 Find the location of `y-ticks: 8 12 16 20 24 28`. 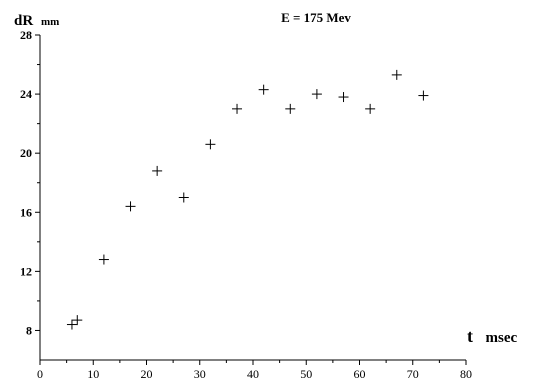

y-ticks: 8 12 16 20 24 28 is located at coordinates (30, 182).